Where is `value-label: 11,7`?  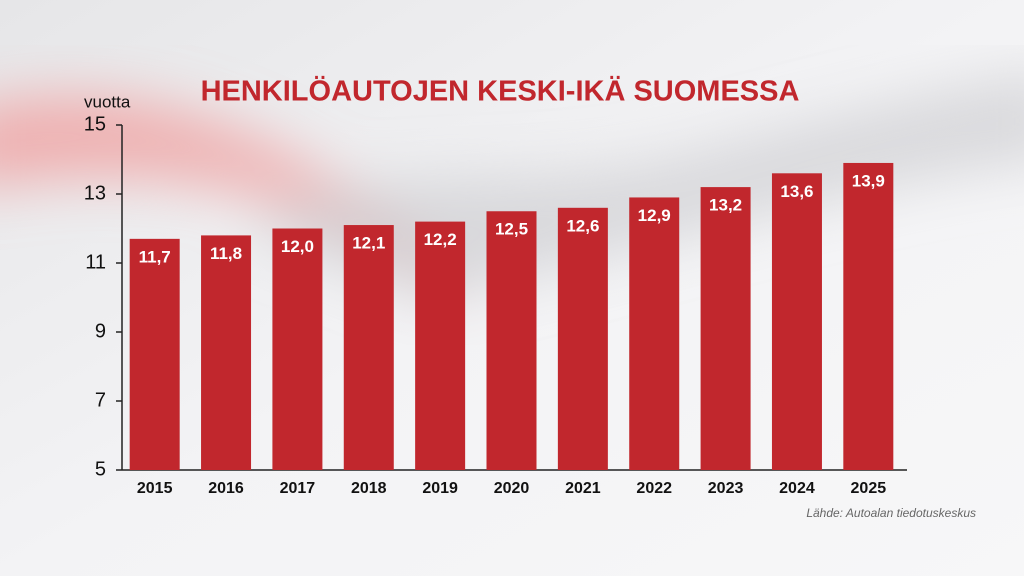 value-label: 11,7 is located at coordinates (155, 256).